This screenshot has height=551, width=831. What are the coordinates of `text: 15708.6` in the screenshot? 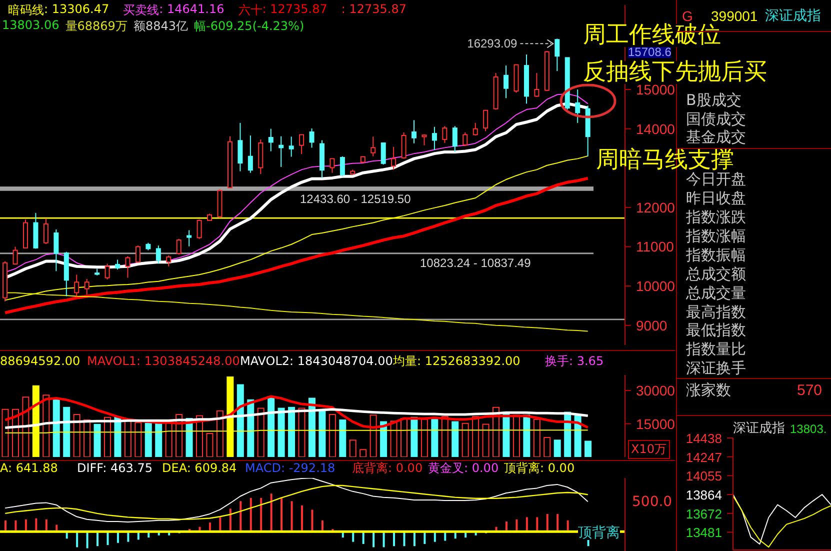 It's located at (650, 52).